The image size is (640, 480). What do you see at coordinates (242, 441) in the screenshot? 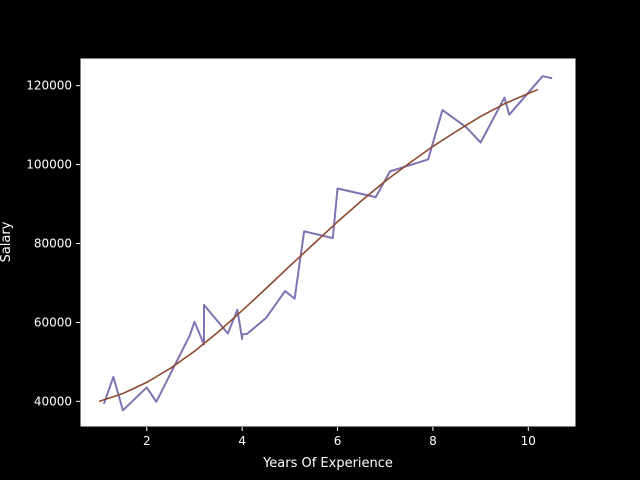
I see `x-tick-label: 4` at bounding box center [242, 441].